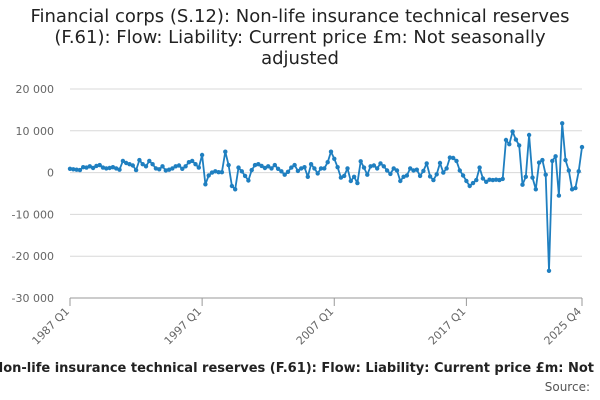  I want to click on y-tick-label: 0, so click(50, 173).